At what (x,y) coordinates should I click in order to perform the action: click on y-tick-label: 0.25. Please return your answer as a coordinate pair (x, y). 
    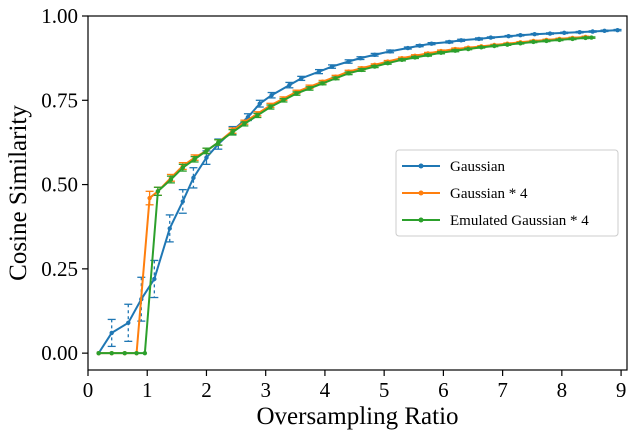
    Looking at the image, I should click on (59, 269).